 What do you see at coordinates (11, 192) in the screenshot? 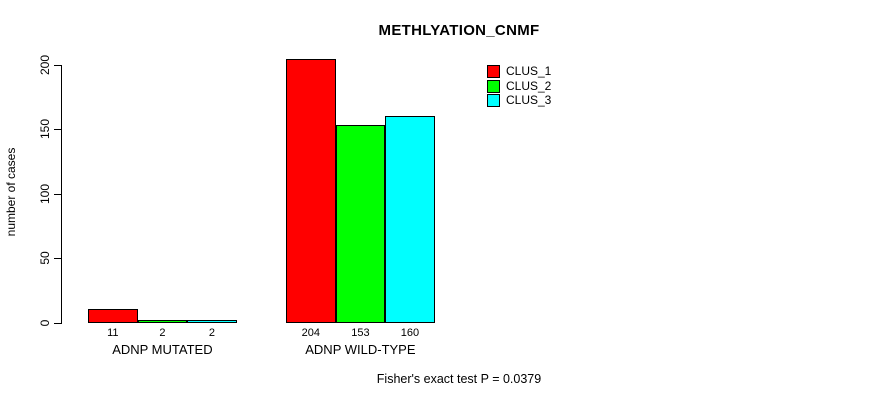
I see `y-axis-label: number of cases` at bounding box center [11, 192].